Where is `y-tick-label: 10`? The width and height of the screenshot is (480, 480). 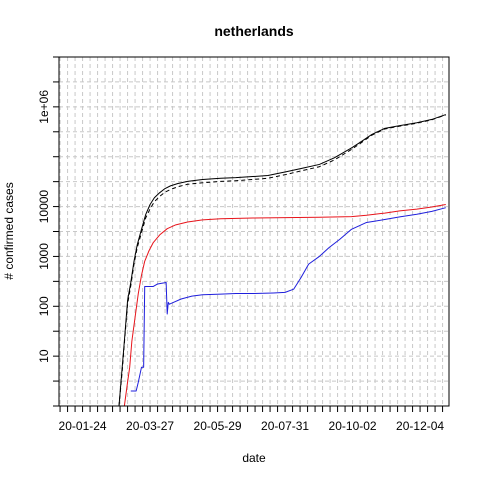 y-tick-label: 10 is located at coordinates (44, 356).